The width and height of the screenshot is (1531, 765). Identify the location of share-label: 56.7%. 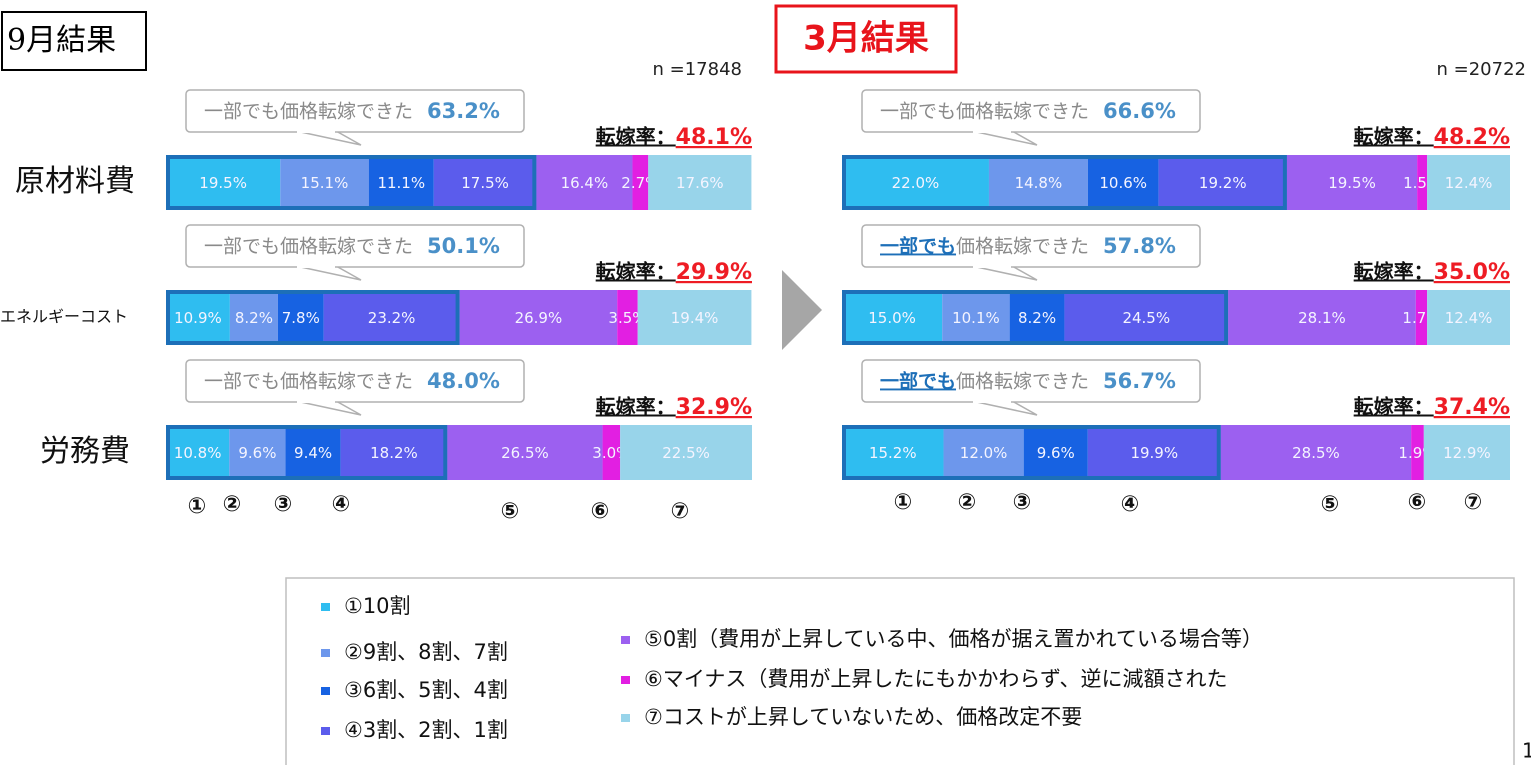
(1139, 381).